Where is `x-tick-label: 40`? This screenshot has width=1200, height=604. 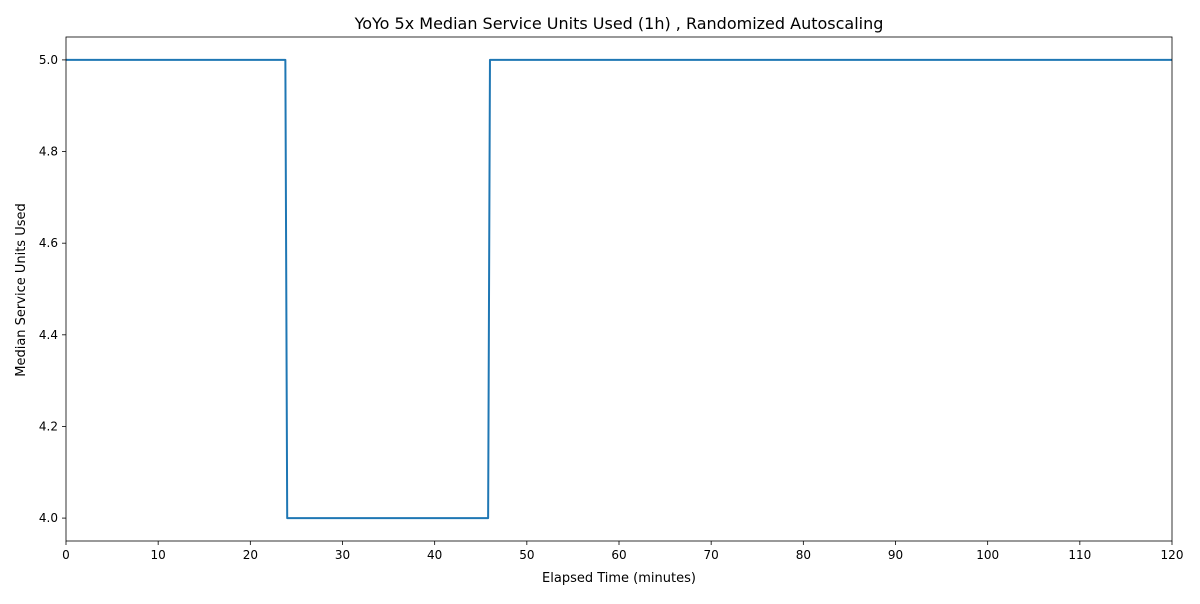
x-tick-label: 40 is located at coordinates (434, 555).